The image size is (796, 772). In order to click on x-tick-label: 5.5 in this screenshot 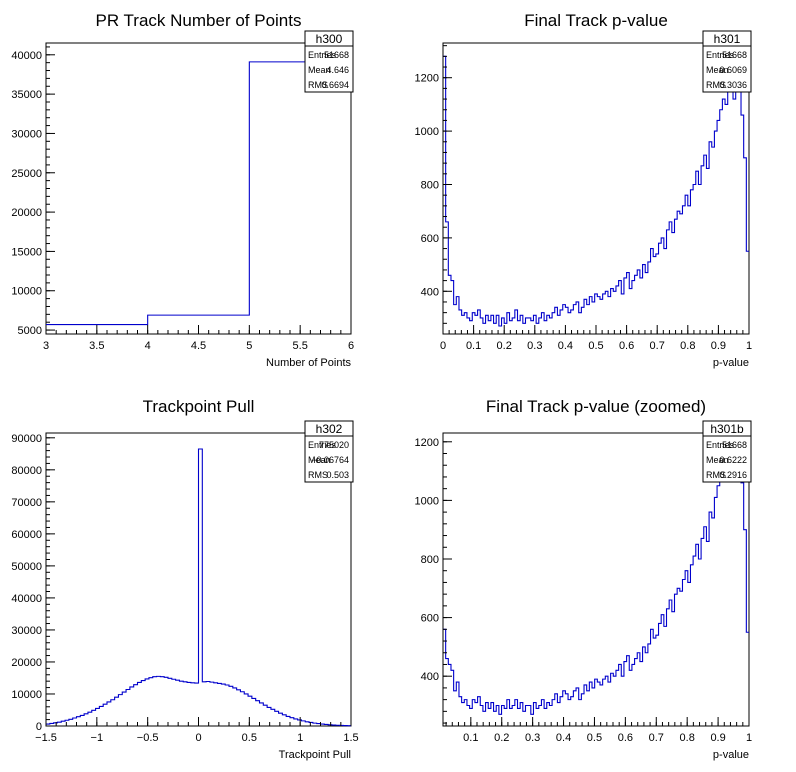, I will do `click(300, 346)`.